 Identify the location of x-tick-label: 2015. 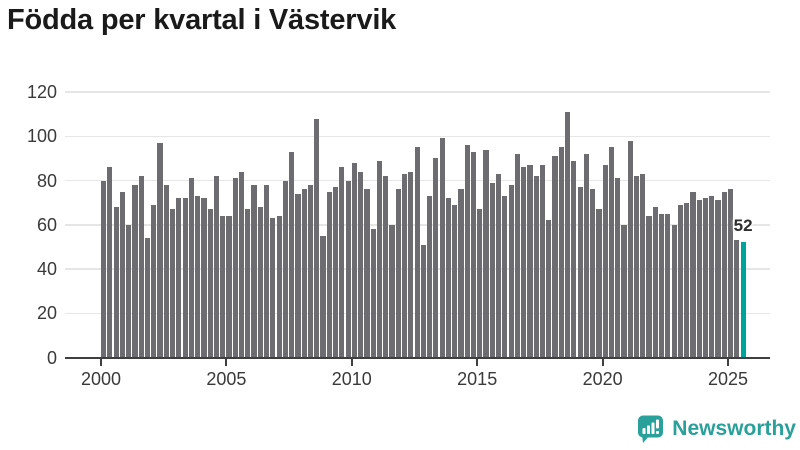
(477, 379).